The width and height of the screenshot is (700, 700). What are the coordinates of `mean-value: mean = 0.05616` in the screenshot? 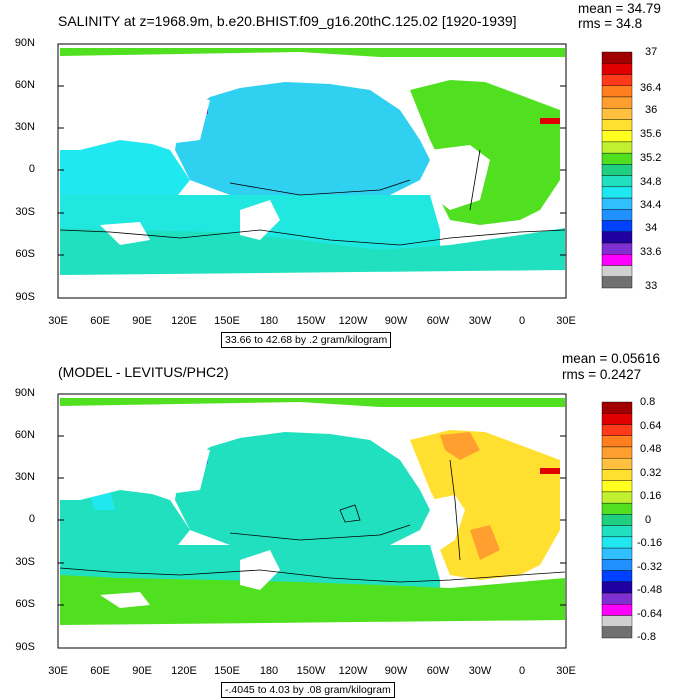 It's located at (611, 358).